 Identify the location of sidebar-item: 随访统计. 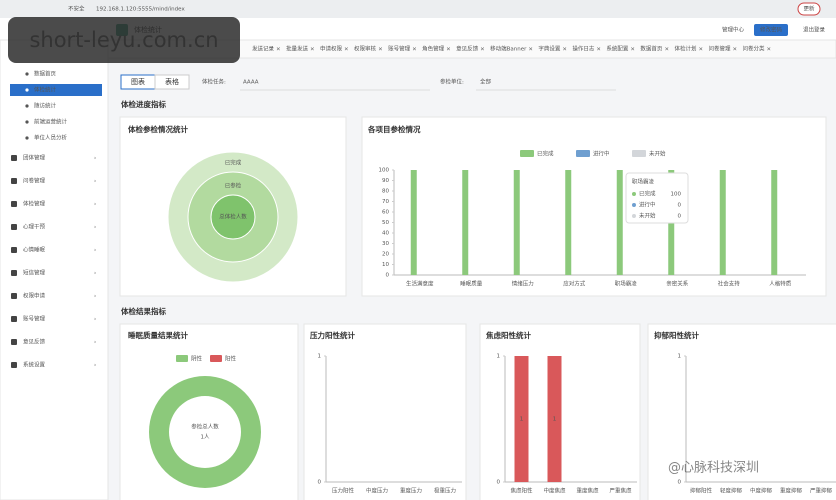
(45, 106).